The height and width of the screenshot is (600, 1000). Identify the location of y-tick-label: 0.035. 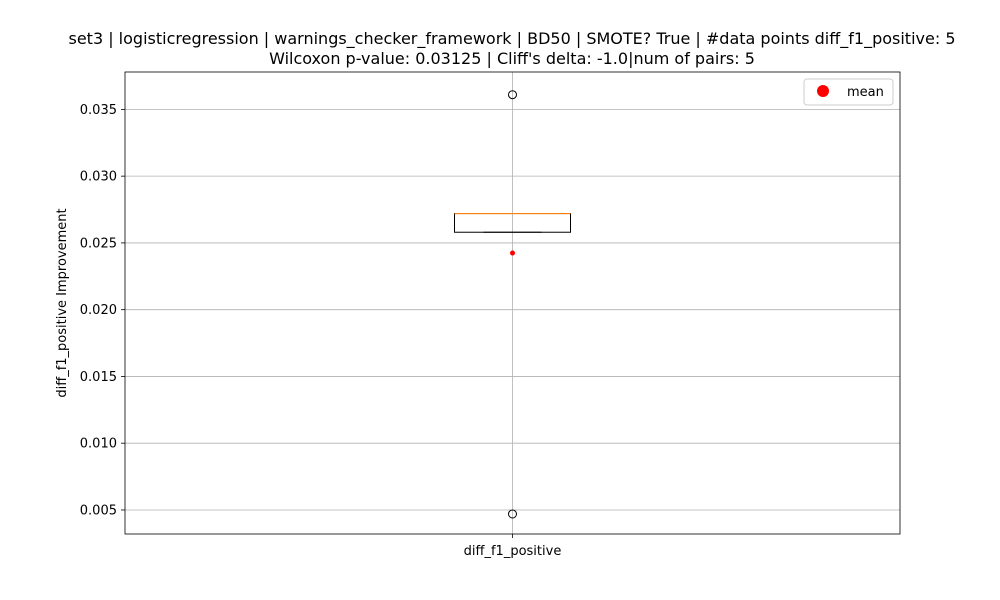
(98, 110).